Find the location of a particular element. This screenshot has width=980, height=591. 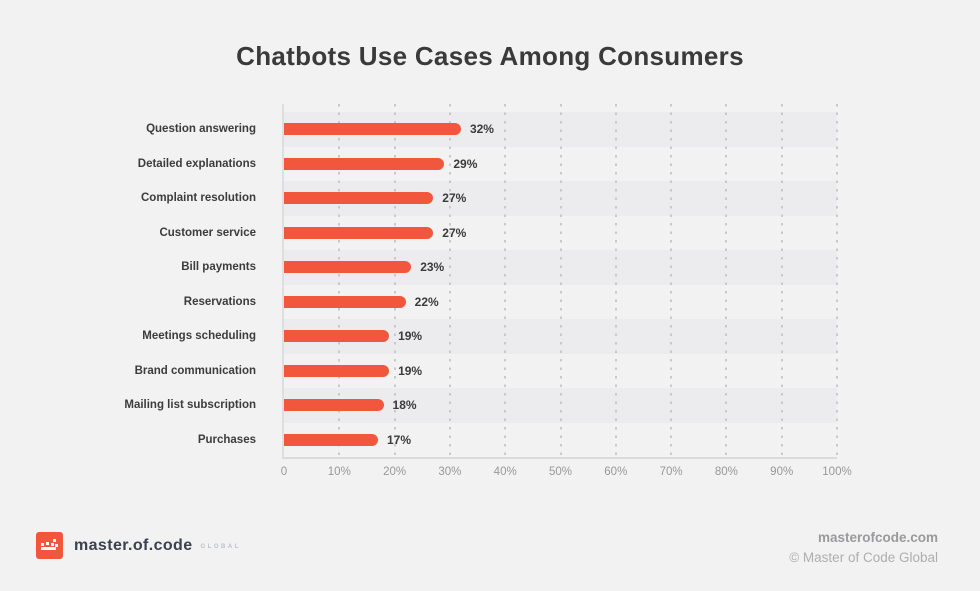

pixel-crown-icon is located at coordinates (49, 545).